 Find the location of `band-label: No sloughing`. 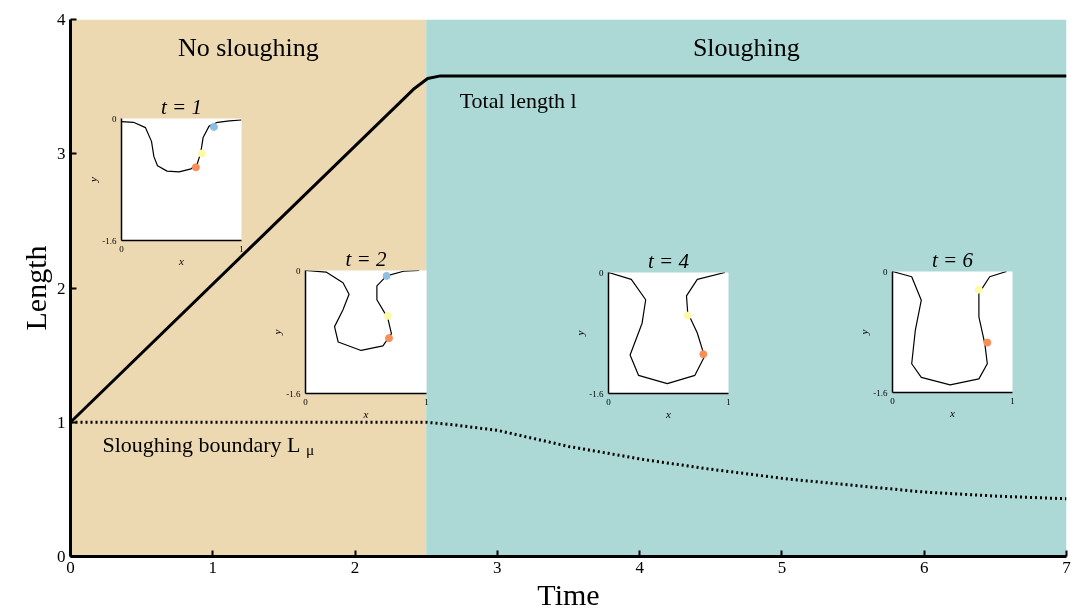

band-label: No sloughing is located at coordinates (248, 47).